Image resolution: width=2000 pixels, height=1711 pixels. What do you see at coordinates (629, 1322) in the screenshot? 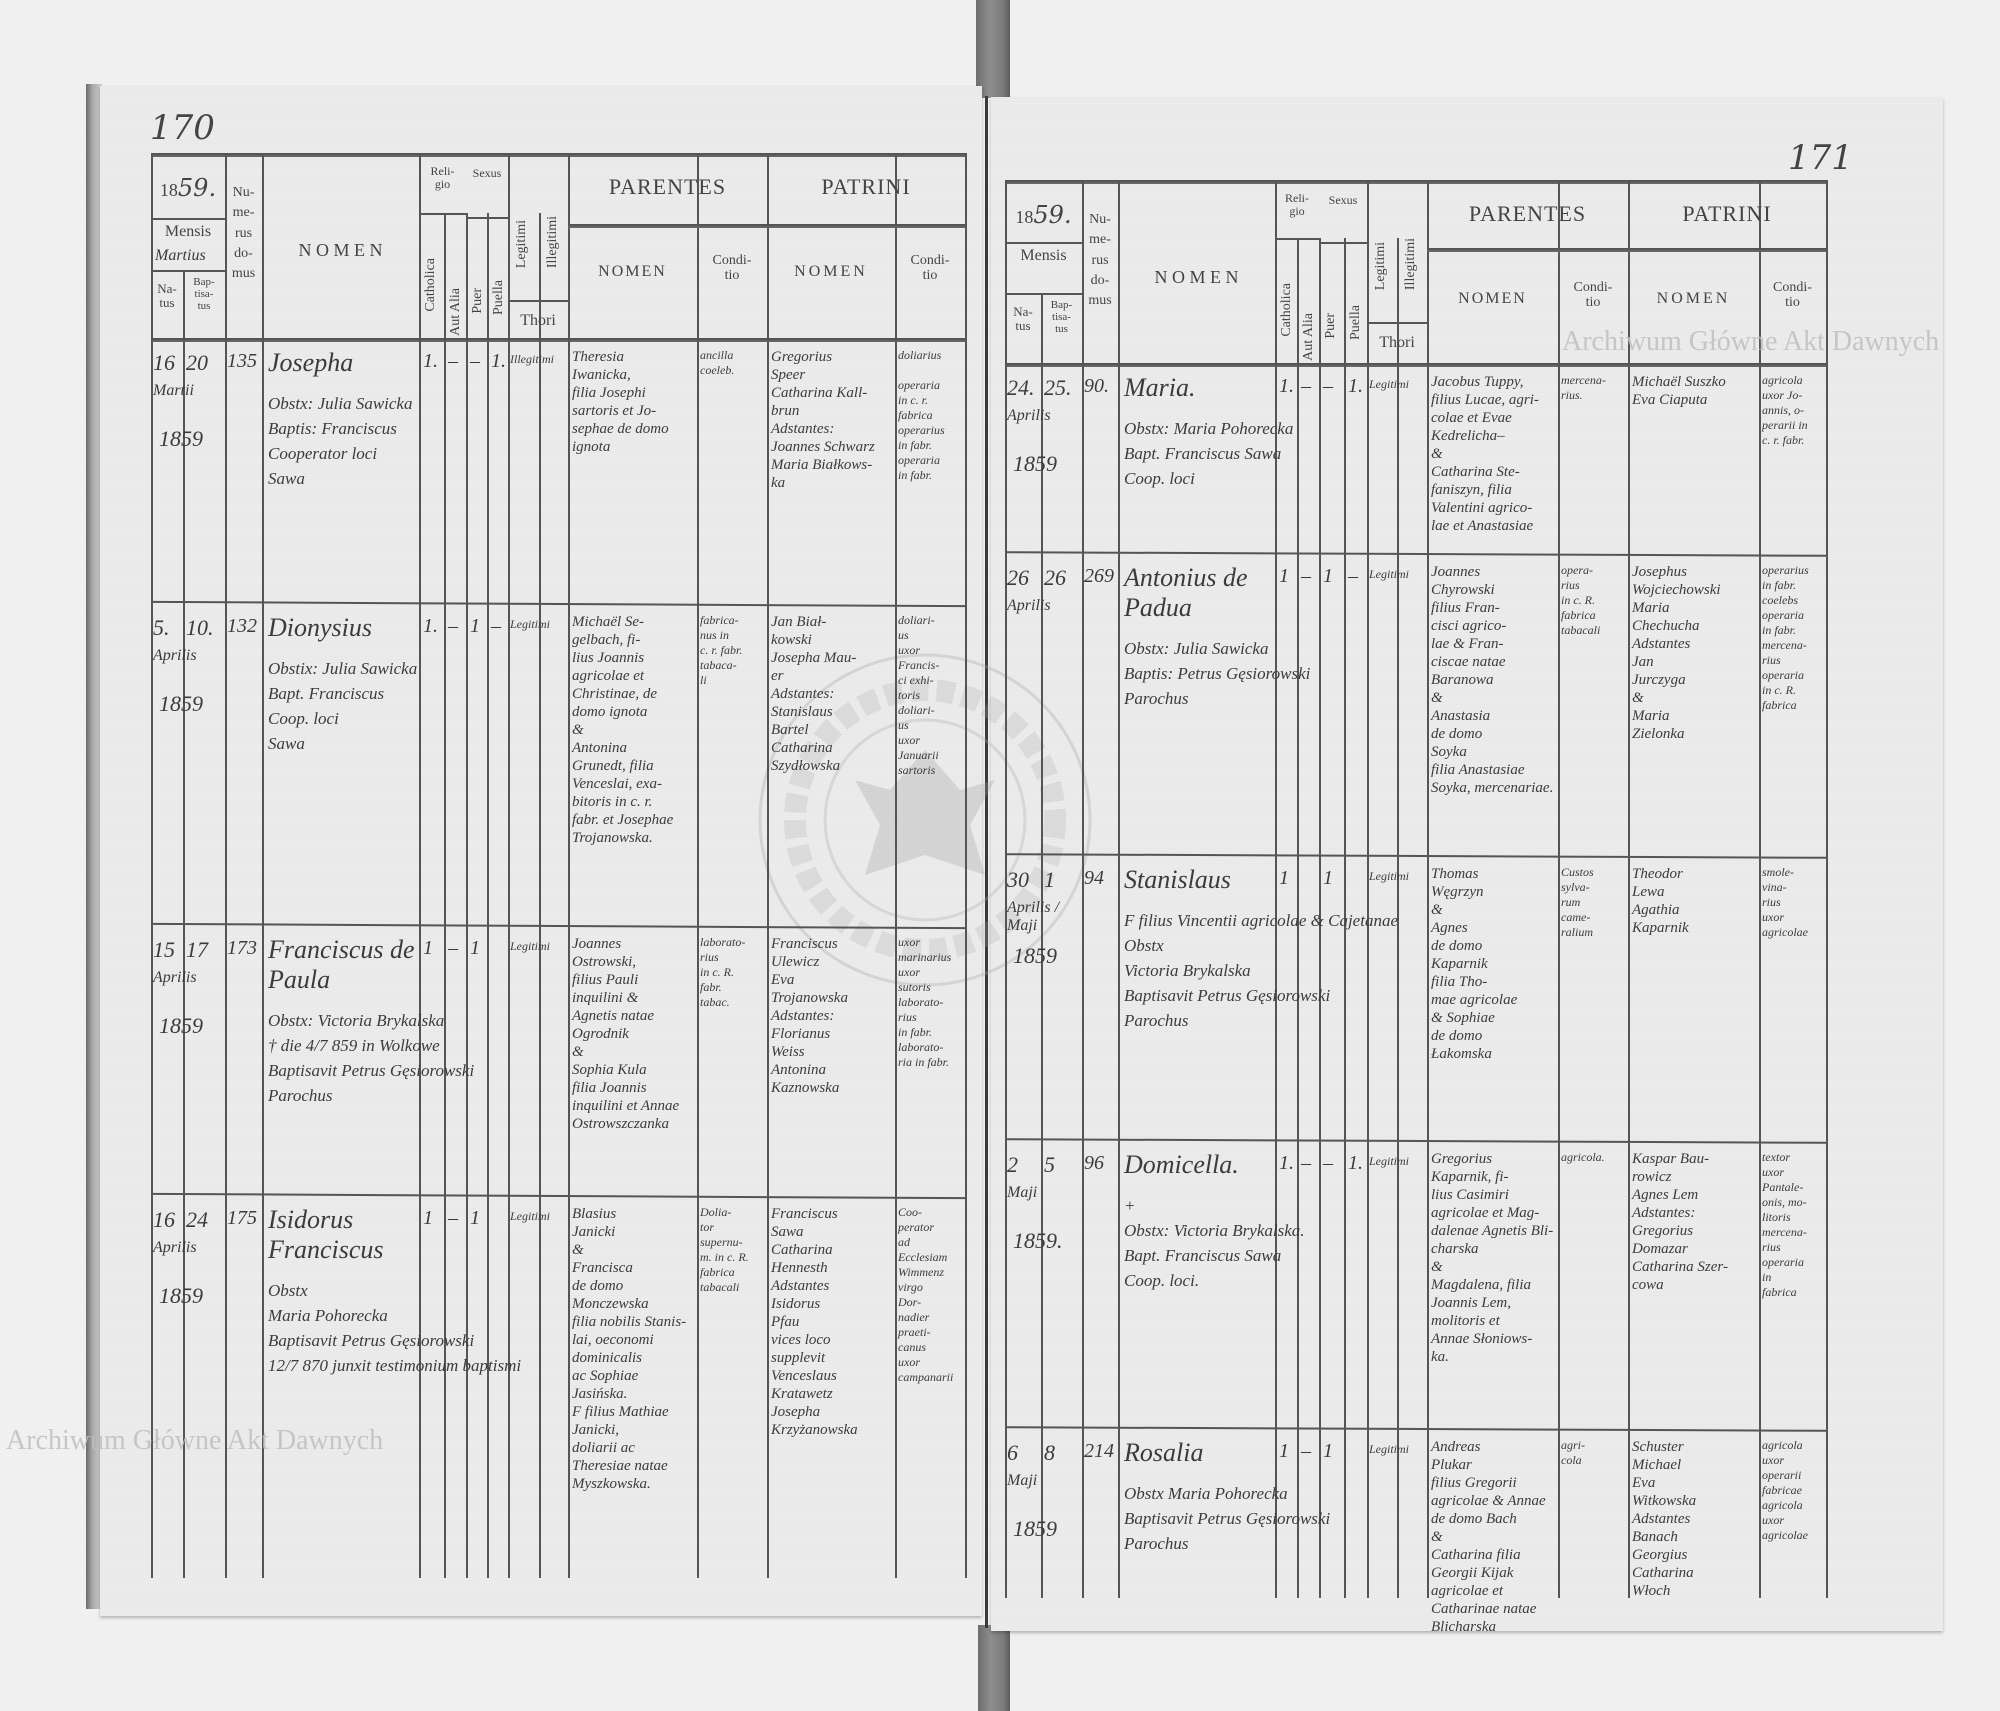
I see `parents-name-line: filia nobilis Stanis-` at bounding box center [629, 1322].